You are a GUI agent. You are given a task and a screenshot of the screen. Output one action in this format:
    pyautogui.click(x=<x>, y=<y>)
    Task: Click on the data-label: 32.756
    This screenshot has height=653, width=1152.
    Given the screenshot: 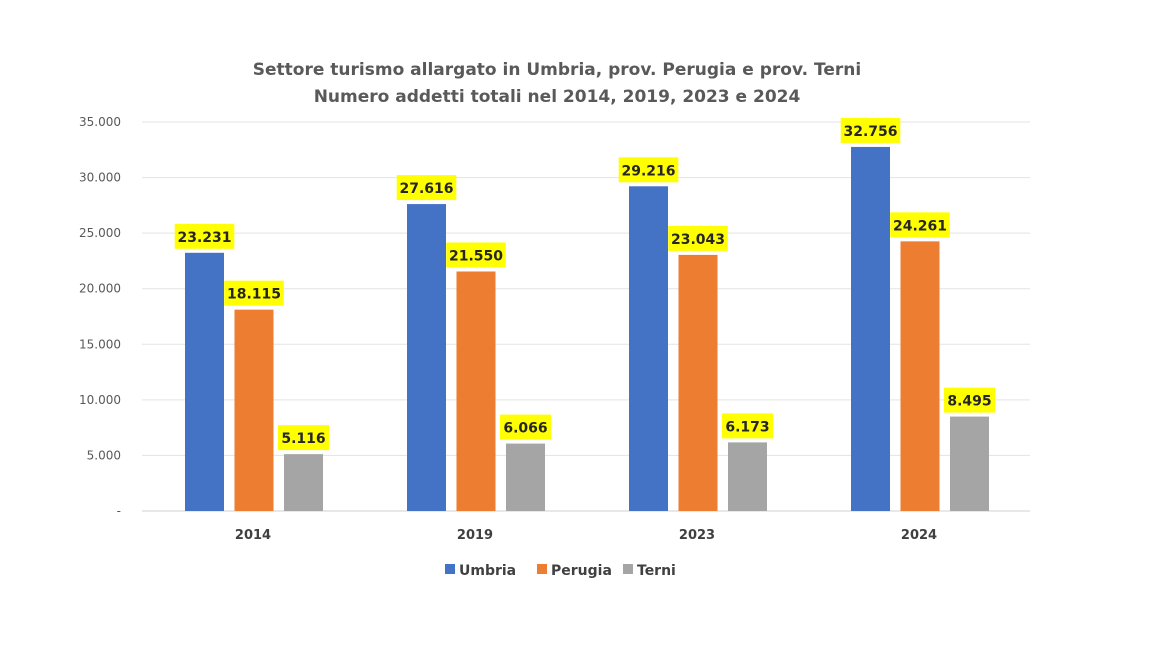 What is the action you would take?
    pyautogui.click(x=870, y=132)
    